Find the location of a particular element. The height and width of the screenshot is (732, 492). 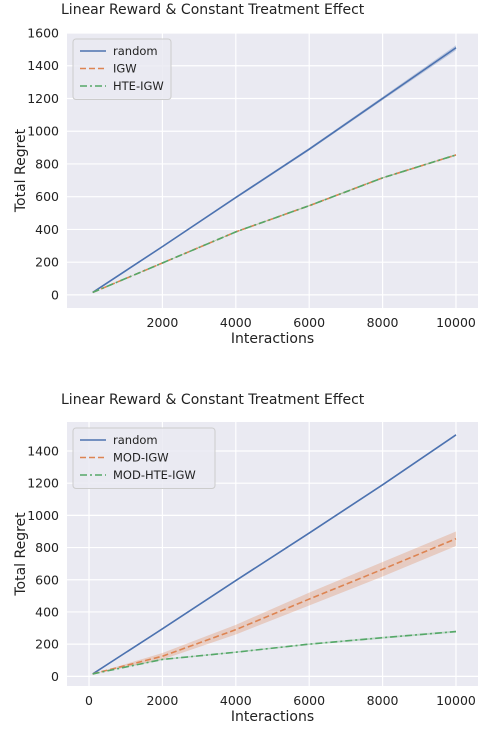

legend-label: MOD-IGW is located at coordinates (141, 458).